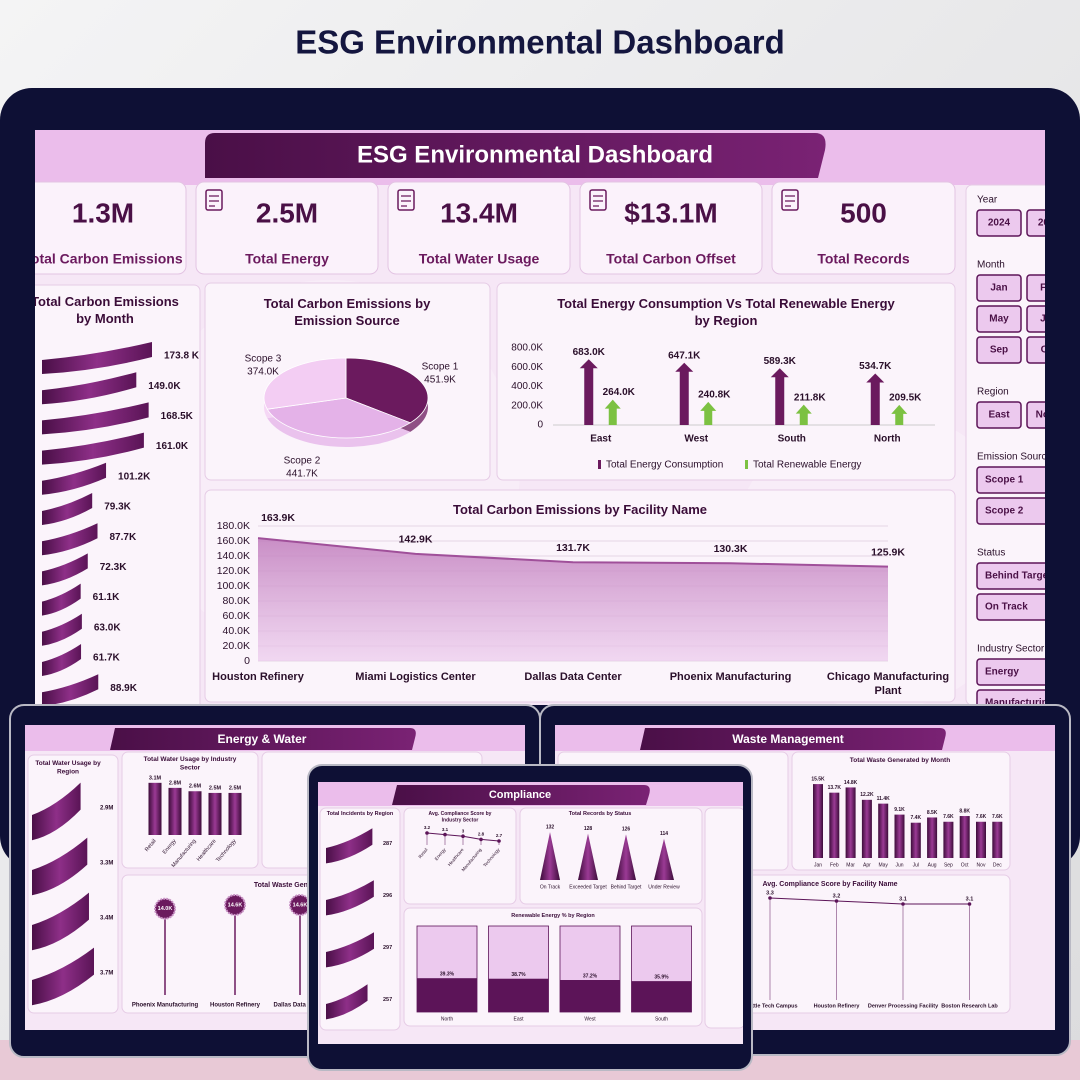 Image resolution: width=1080 pixels, height=1080 pixels. I want to click on slicer-item-label: Scope 2, so click(1004, 511).